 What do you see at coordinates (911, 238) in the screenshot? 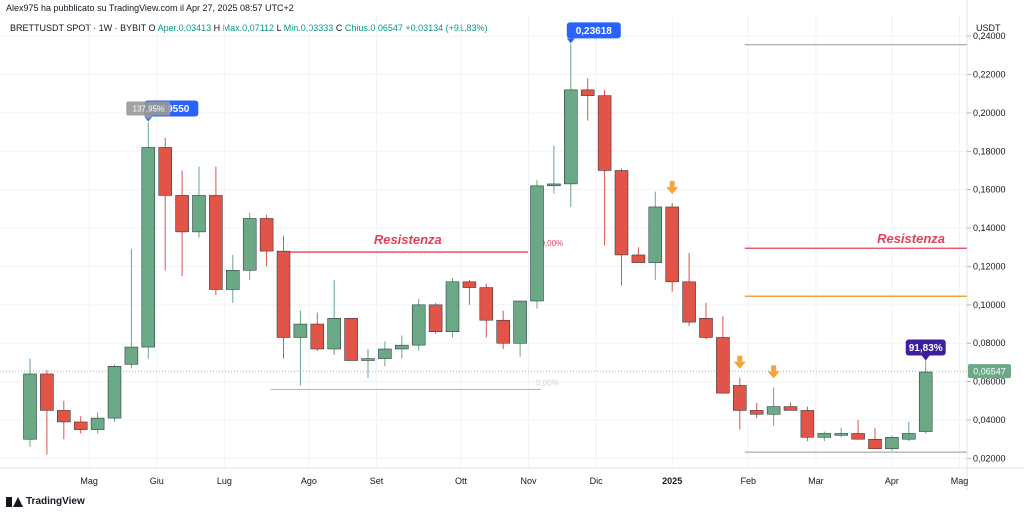
I see `resistance-label-right: Resistenza` at bounding box center [911, 238].